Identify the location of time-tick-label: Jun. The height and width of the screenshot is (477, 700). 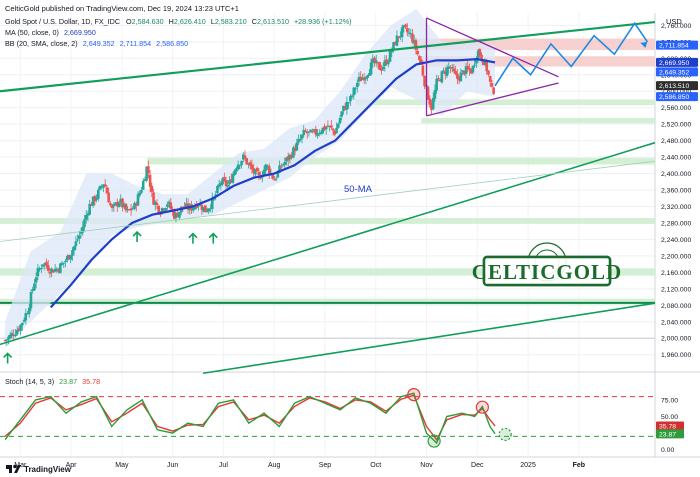
(172, 465).